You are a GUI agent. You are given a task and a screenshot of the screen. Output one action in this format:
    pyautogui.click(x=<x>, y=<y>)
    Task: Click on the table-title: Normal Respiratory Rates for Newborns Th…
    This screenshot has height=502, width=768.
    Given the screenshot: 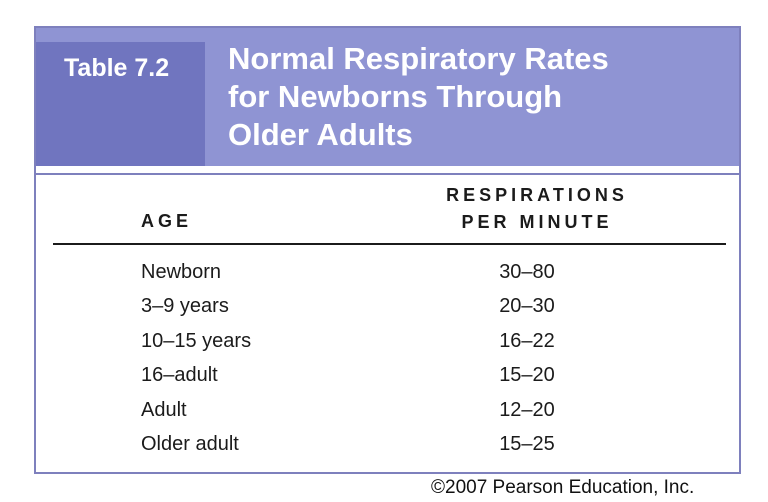 What is the action you would take?
    pyautogui.click(x=418, y=97)
    